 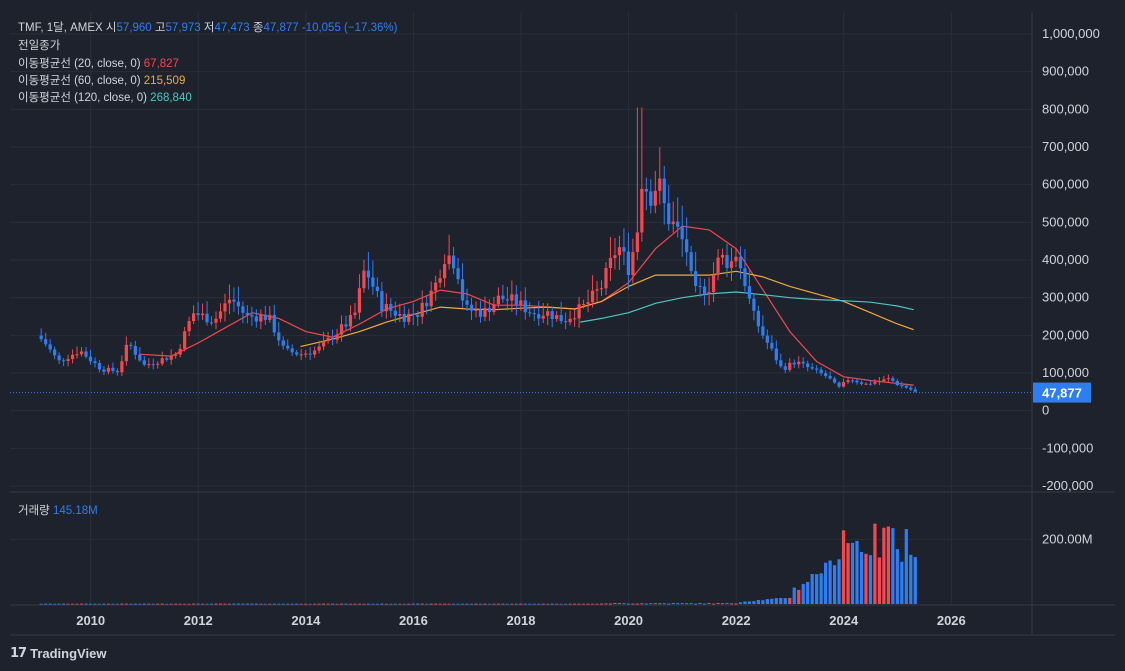 What do you see at coordinates (58, 653) in the screenshot?
I see `brand-footer: 𝟭𝟳 TradingView` at bounding box center [58, 653].